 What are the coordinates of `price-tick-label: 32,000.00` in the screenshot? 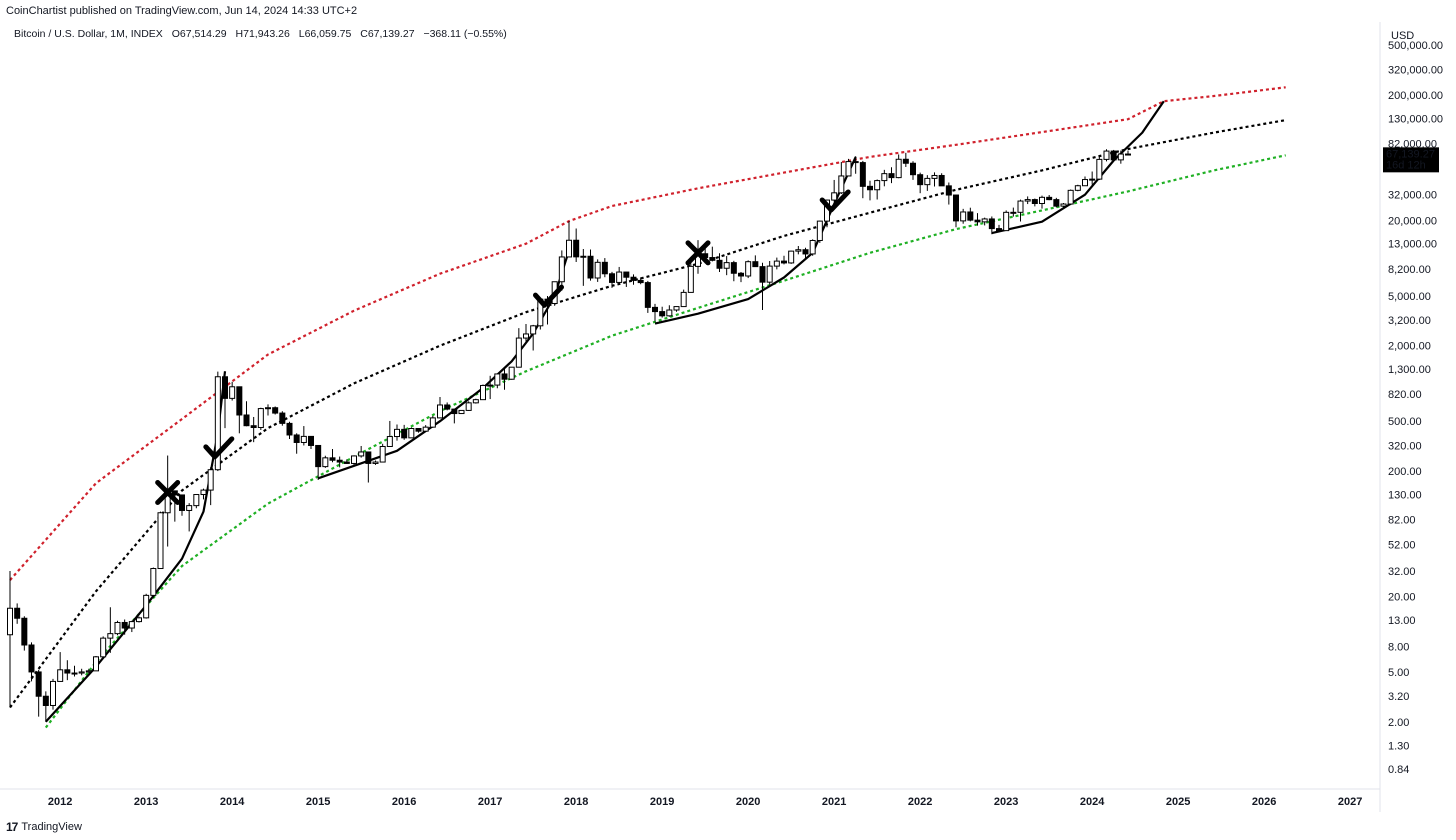 It's located at (1412, 196).